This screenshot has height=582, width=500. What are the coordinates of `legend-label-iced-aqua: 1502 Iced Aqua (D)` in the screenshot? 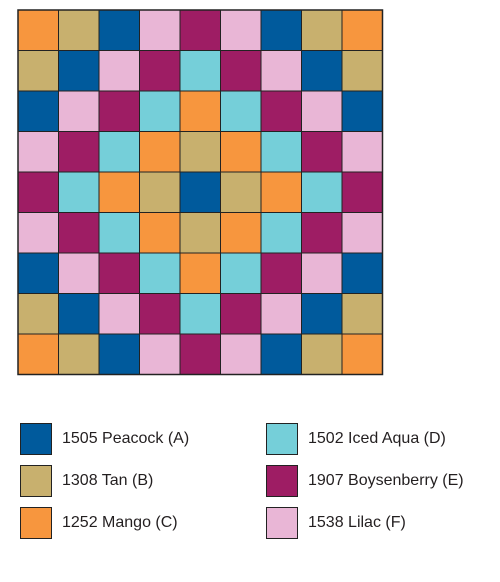 It's located at (377, 438).